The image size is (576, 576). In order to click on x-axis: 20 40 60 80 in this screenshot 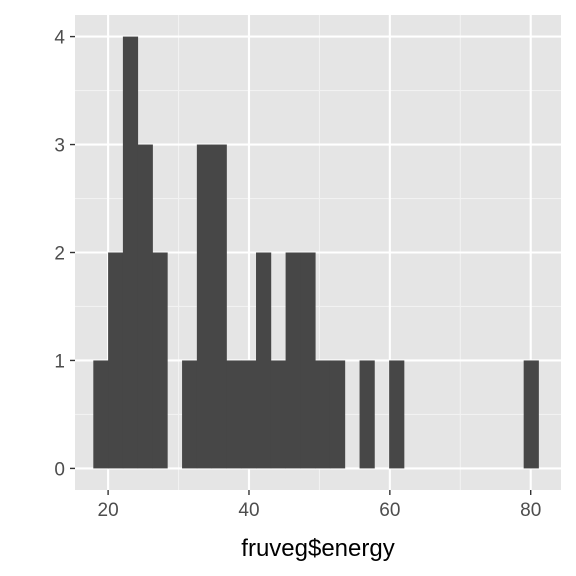, I will do `click(319, 505)`.